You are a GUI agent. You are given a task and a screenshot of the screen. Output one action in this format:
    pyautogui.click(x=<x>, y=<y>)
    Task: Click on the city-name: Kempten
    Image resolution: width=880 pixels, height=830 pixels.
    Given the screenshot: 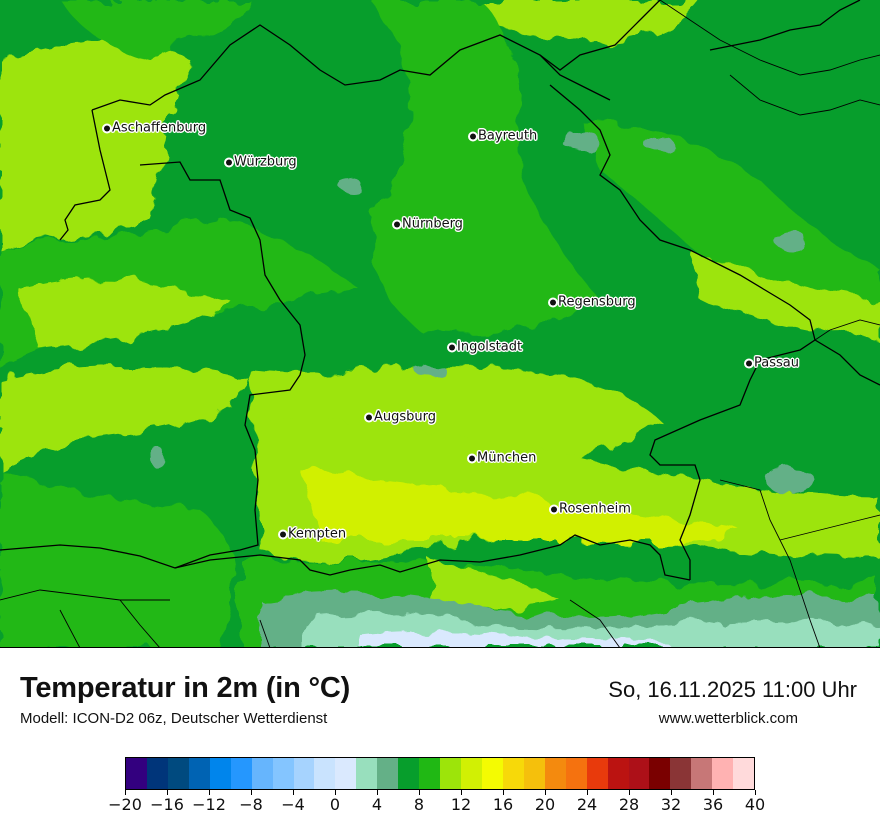 What is the action you would take?
    pyautogui.click(x=317, y=534)
    